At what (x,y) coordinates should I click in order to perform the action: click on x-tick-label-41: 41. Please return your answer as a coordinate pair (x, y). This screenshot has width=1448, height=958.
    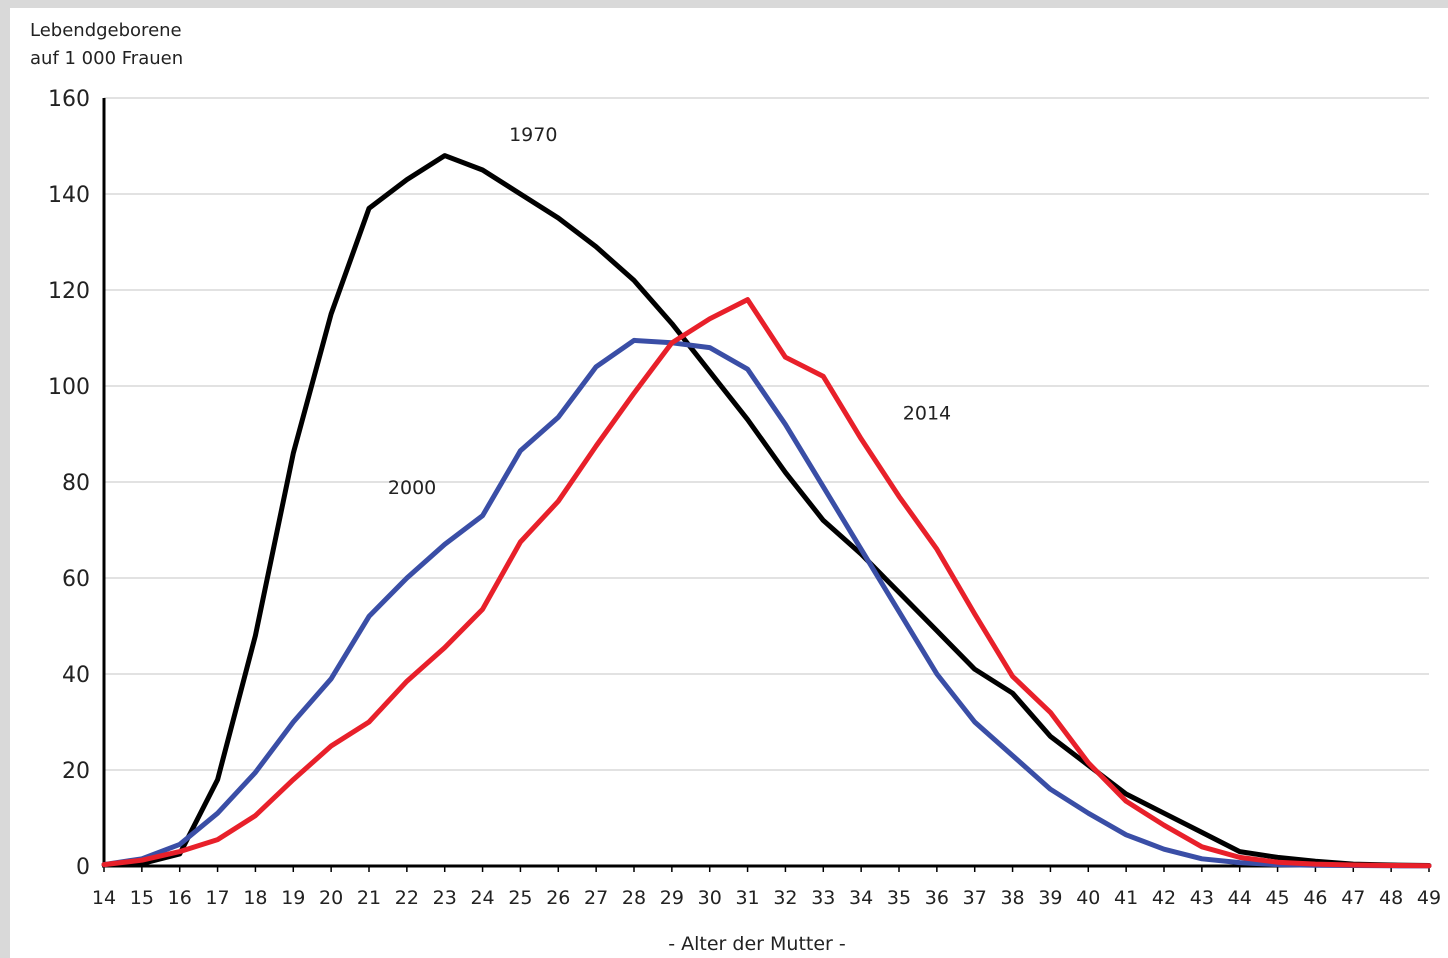
    Looking at the image, I should click on (1126, 898).